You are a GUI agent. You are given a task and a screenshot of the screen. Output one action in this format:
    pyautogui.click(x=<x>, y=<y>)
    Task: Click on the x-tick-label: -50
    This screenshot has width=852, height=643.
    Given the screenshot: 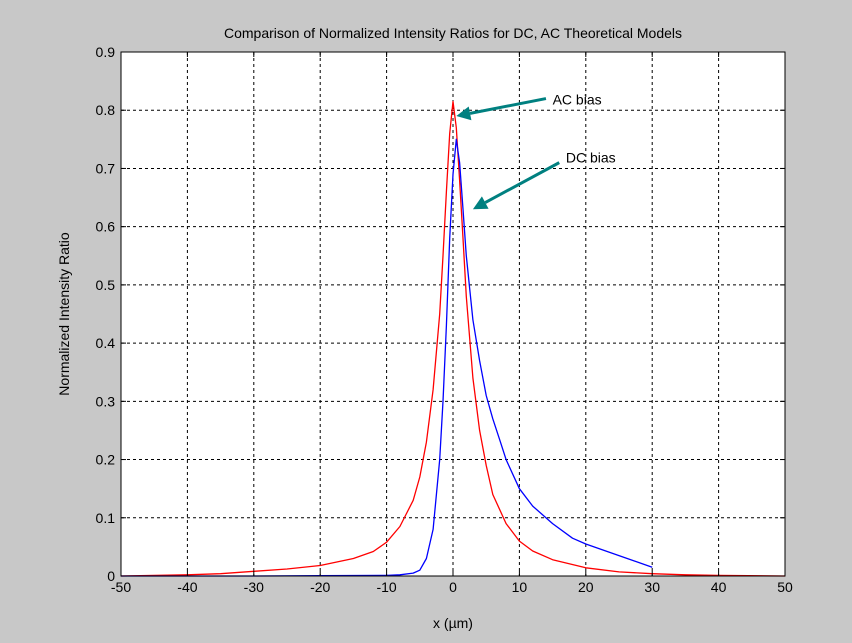 What is the action you would take?
    pyautogui.click(x=121, y=587)
    